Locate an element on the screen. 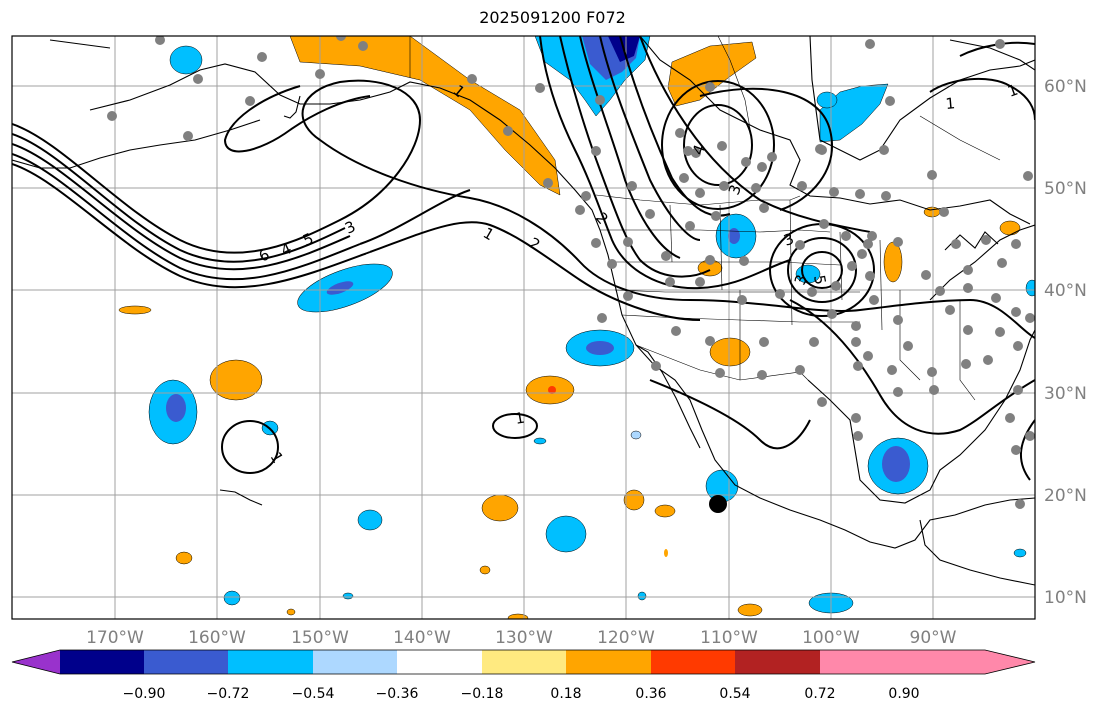  colorbar-tick-label: −0.72 is located at coordinates (228, 694).